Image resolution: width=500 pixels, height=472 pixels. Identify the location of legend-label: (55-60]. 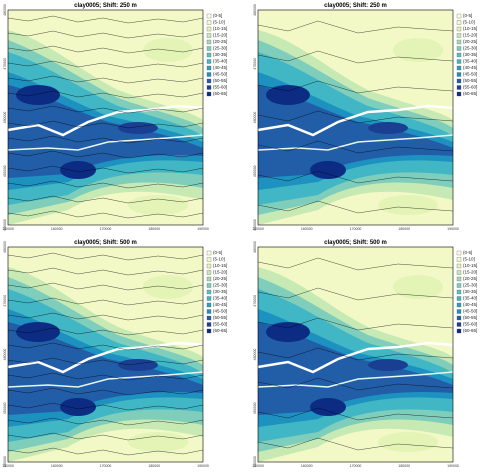
(470, 324).